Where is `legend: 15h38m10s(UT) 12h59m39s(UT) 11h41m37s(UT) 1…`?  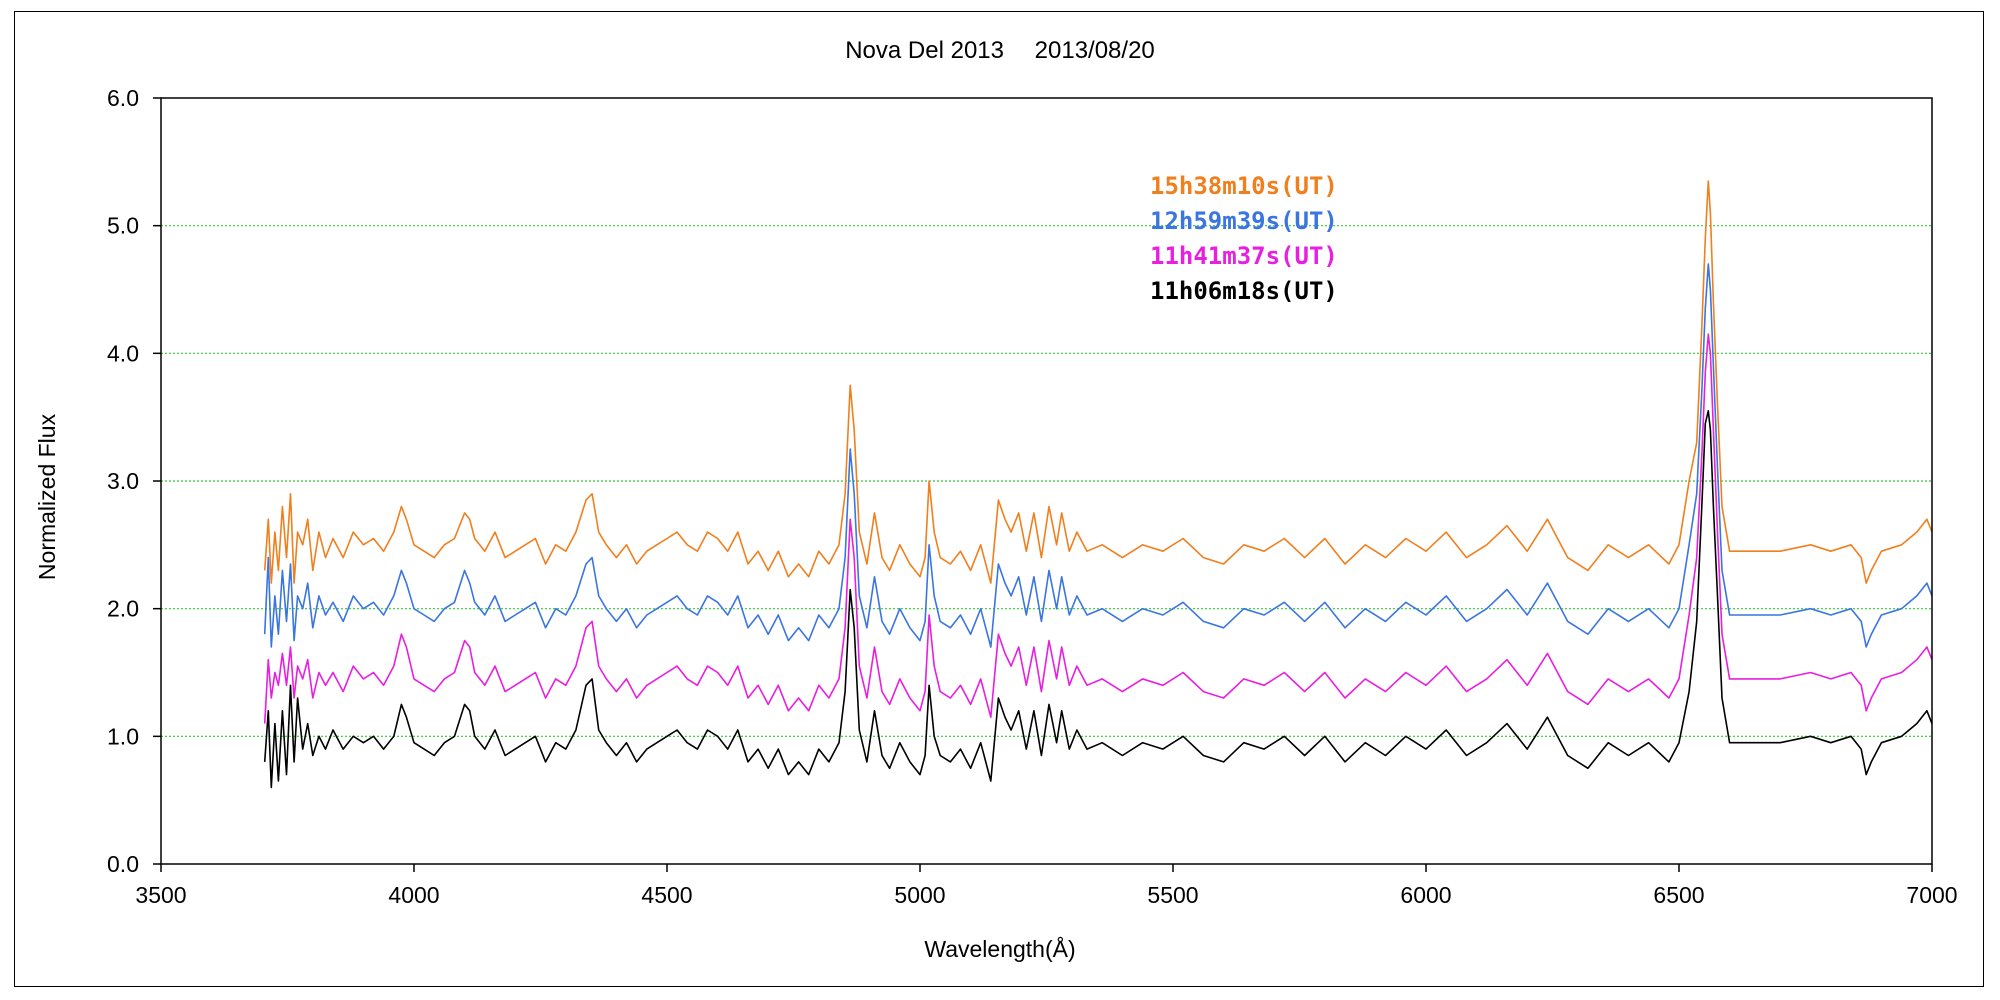 legend: 15h38m10s(UT) 12h59m39s(UT) 11h41m37s(UT) 1… is located at coordinates (1244, 238).